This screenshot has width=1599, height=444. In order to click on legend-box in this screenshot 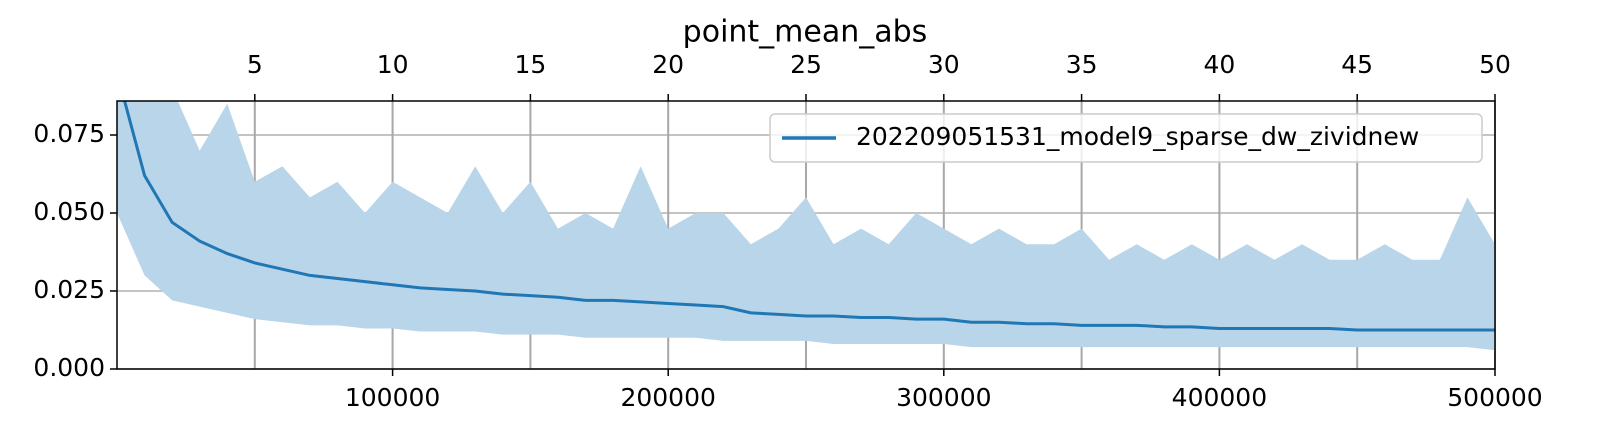, I will do `click(1126, 138)`.